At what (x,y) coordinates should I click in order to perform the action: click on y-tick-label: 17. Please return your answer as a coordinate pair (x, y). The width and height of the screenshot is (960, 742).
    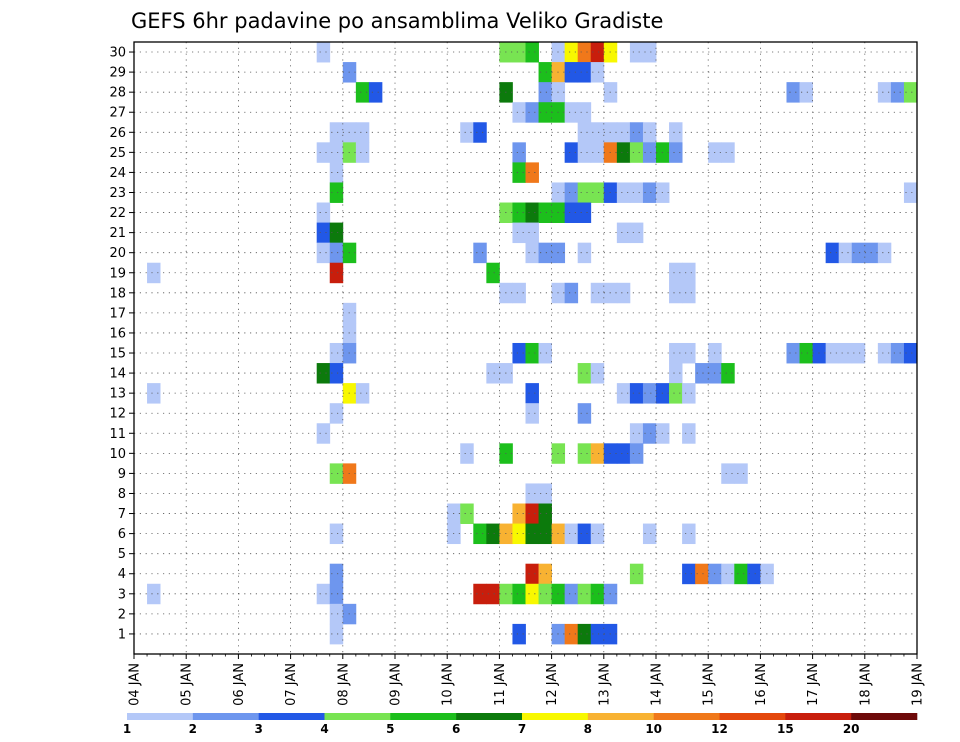
    Looking at the image, I should click on (117, 313).